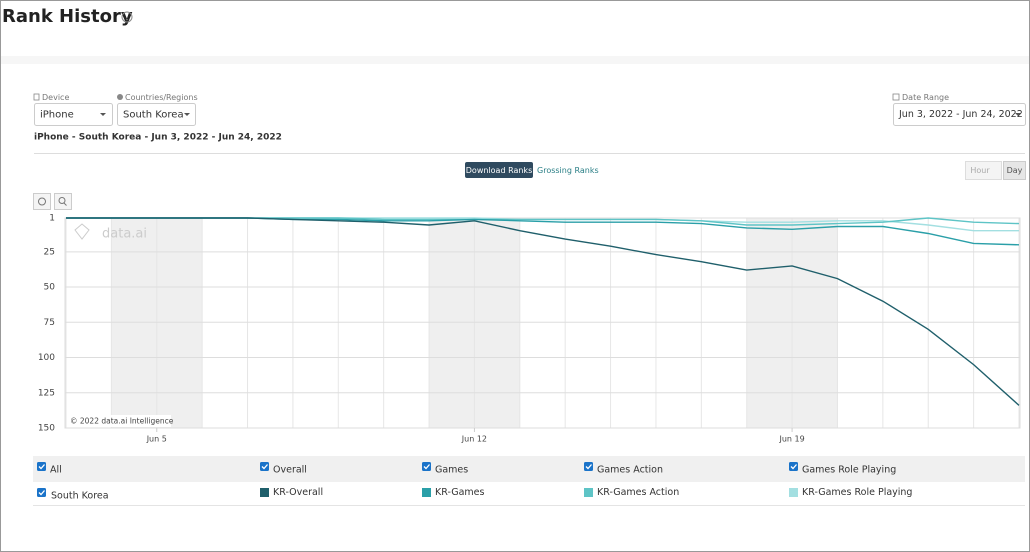 The width and height of the screenshot is (1030, 552). What do you see at coordinates (529, 469) in the screenshot?
I see `legend-header-row` at bounding box center [529, 469].